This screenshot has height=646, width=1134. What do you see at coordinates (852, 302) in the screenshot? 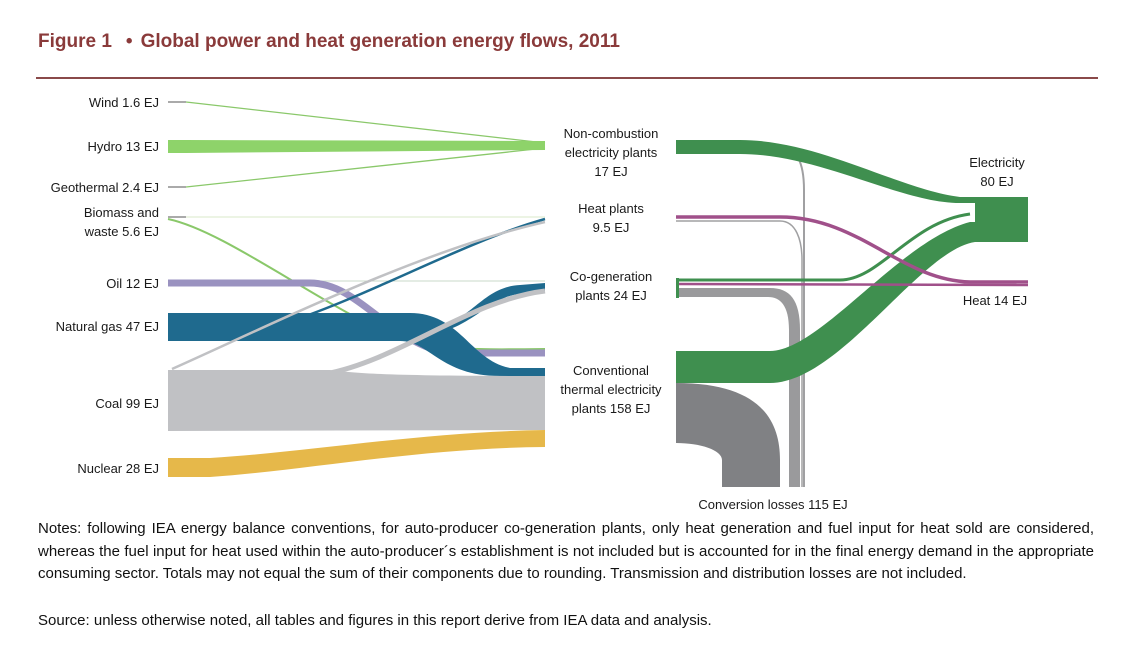
I see `flow-conventional-electricity` at bounding box center [852, 302].